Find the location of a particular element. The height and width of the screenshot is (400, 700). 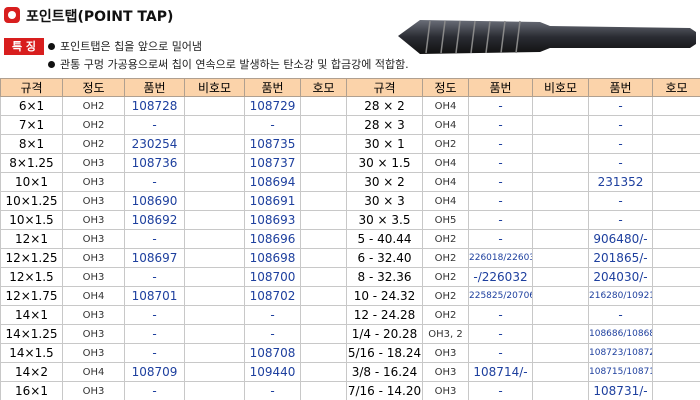

row: 12×1.5 OH3- 108700 is located at coordinates (173, 277).